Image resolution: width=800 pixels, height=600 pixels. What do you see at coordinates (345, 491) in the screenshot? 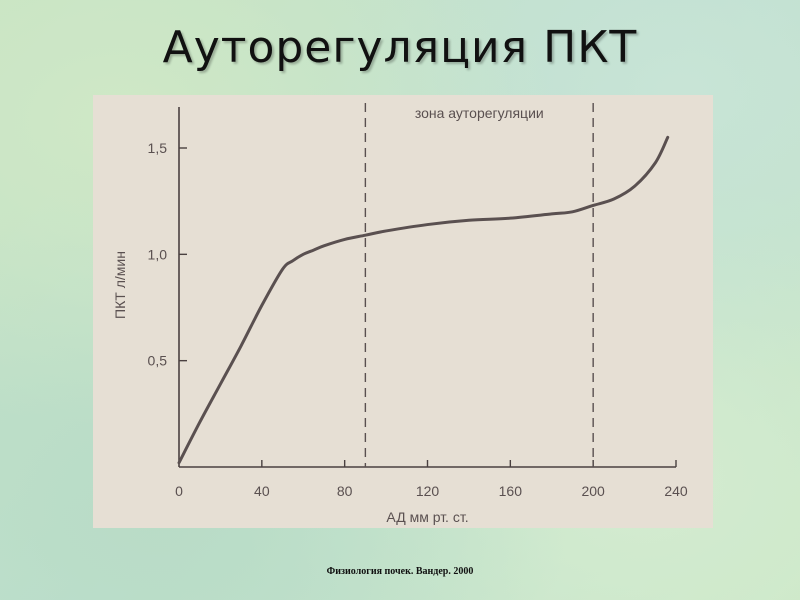
I see `x-tick-label: 80` at bounding box center [345, 491].